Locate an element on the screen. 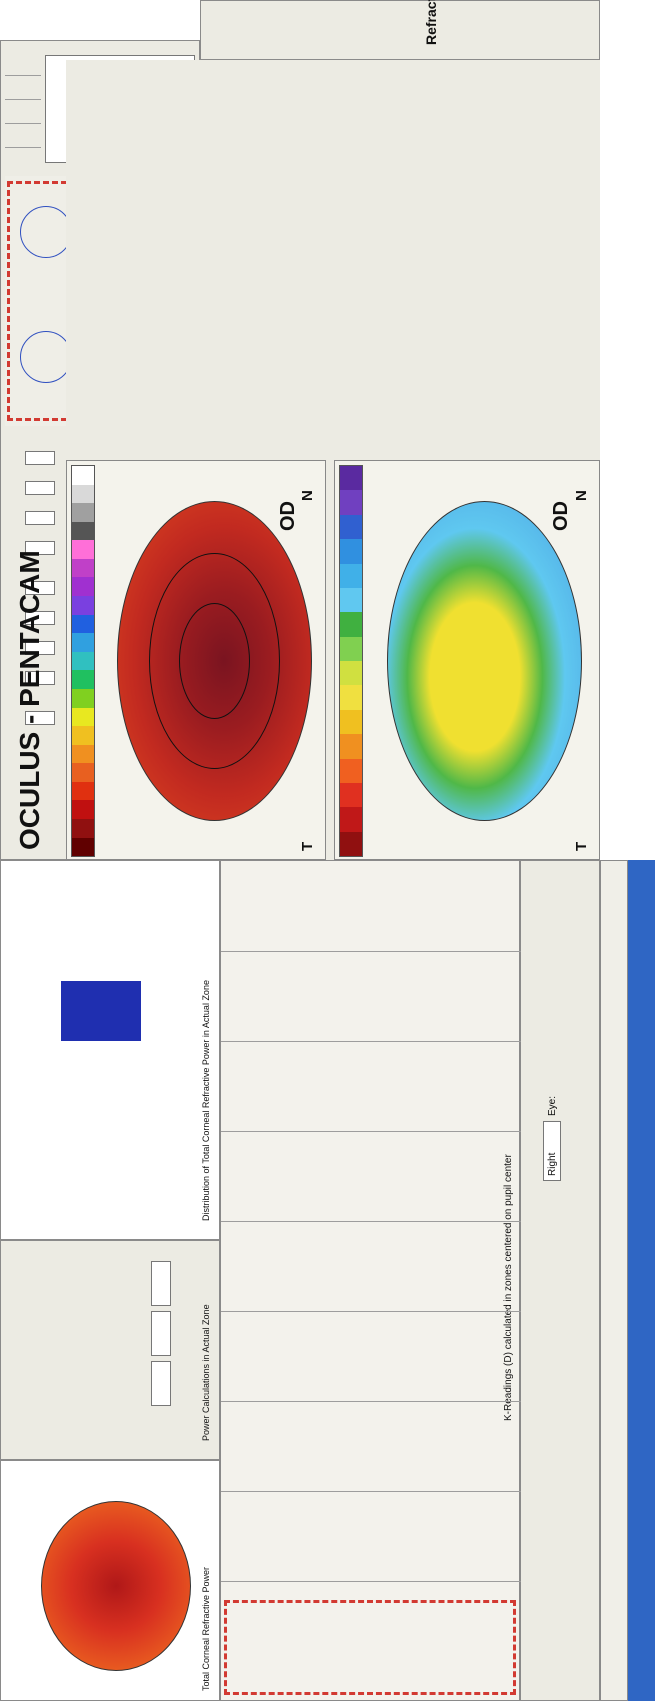 This screenshot has width=655, height=1701. sagittal-temporal-label: T is located at coordinates (307, 846).